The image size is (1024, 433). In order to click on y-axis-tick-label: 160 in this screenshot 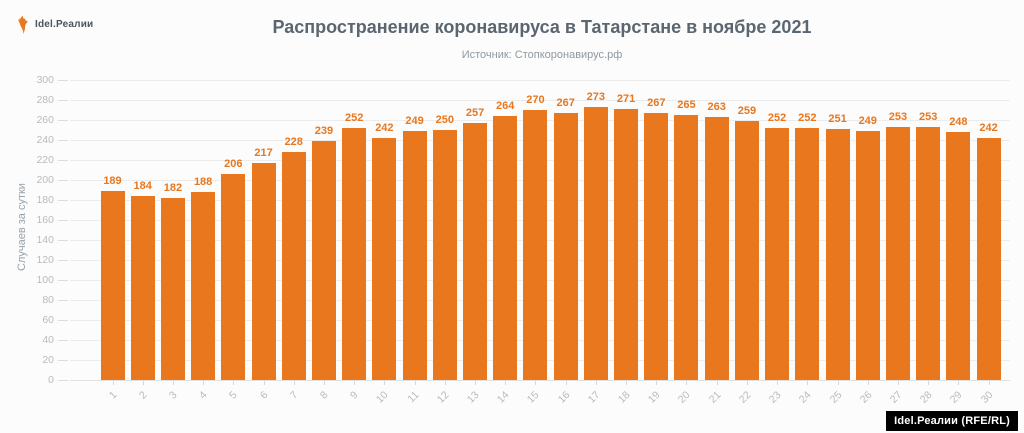, I will do `click(45, 220)`.